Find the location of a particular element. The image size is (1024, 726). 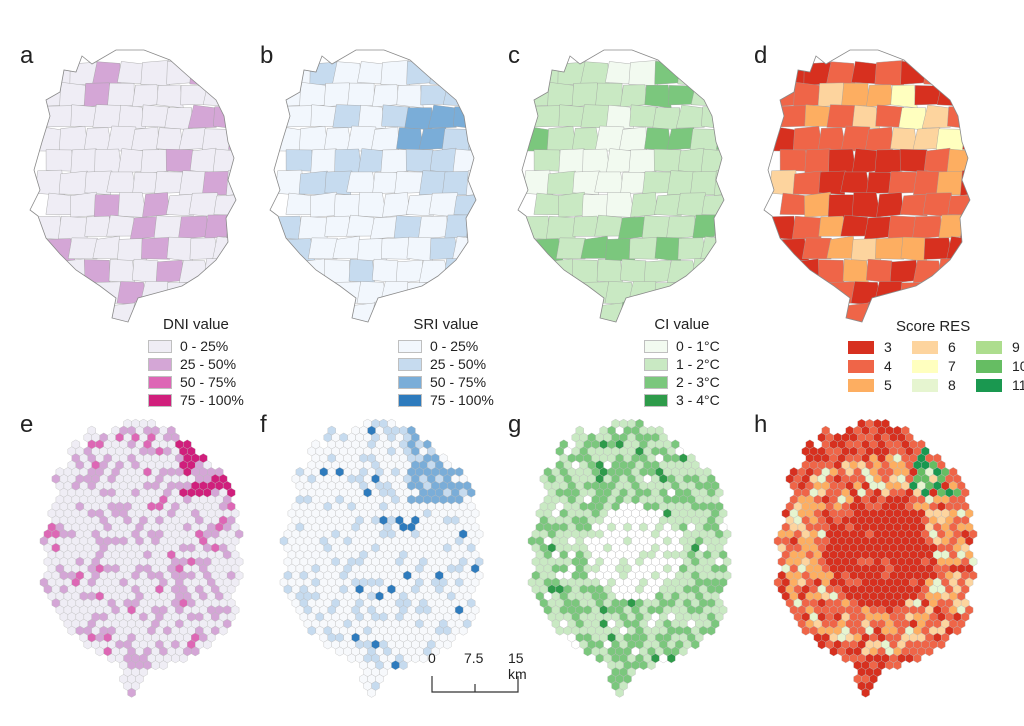

legend-item: 1 - 2°C is located at coordinates (682, 364).